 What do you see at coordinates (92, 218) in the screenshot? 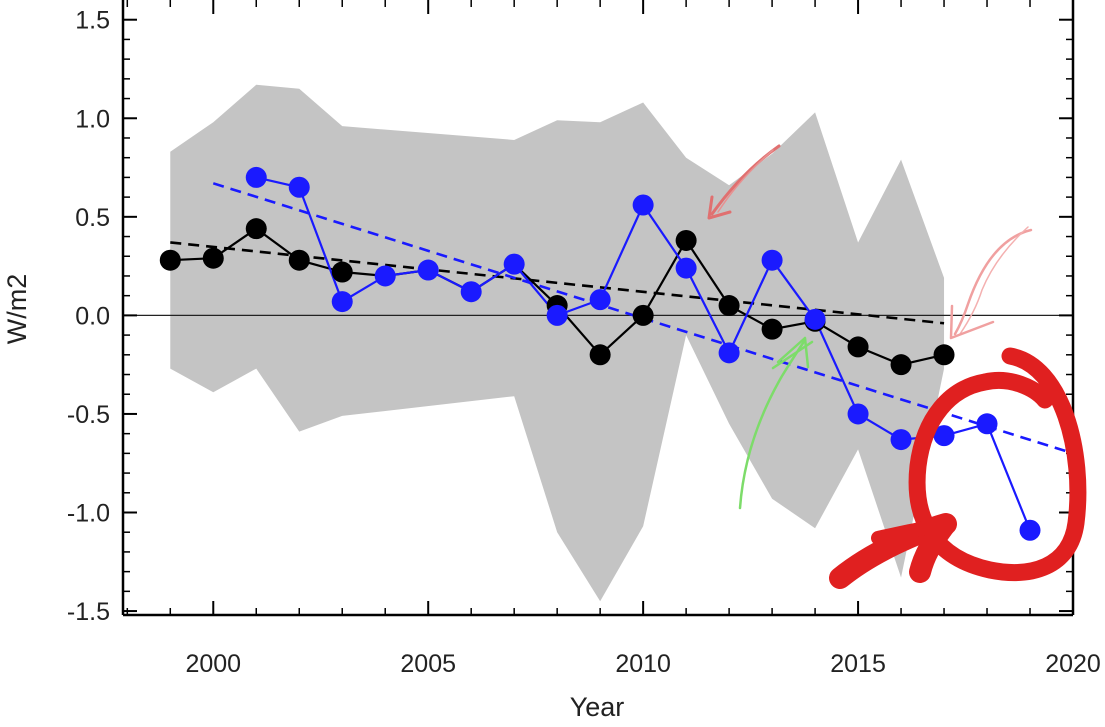
I see `y-tick-label: 0.5` at bounding box center [92, 218].